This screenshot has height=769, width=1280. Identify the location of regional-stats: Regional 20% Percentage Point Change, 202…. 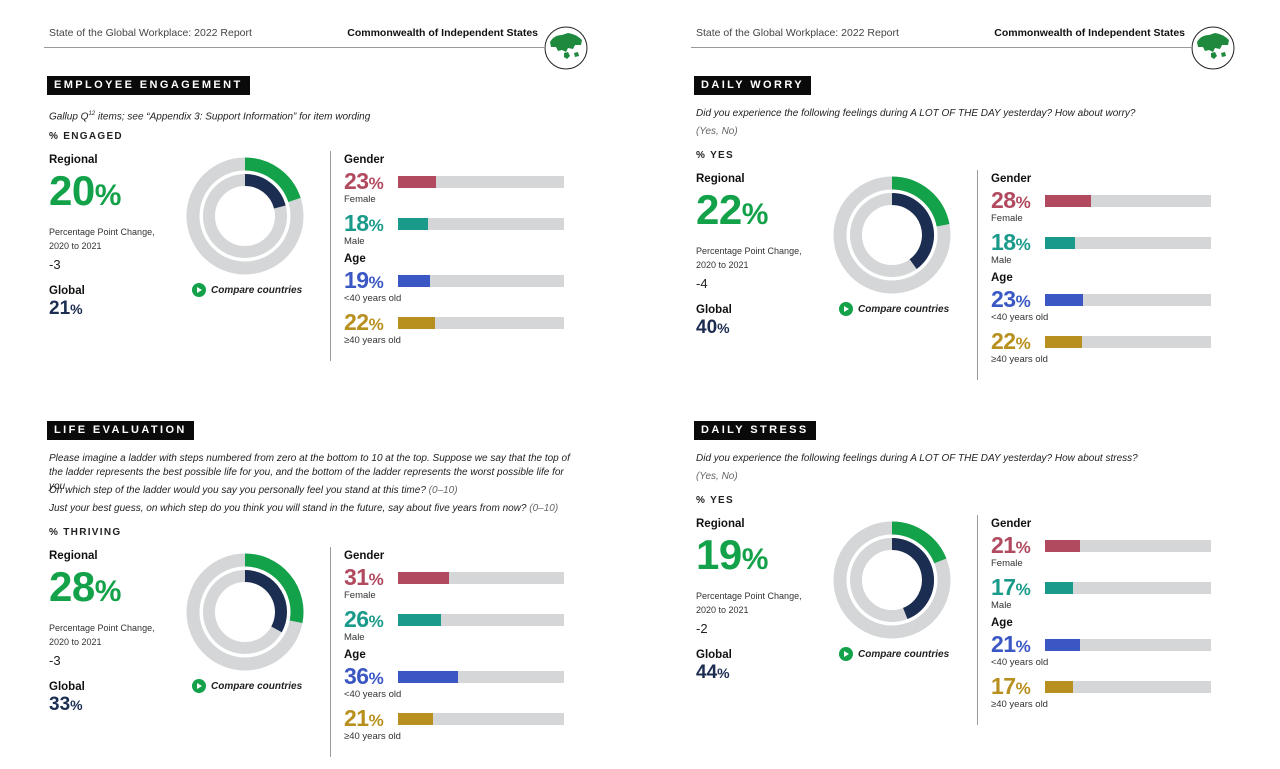
(114, 237).